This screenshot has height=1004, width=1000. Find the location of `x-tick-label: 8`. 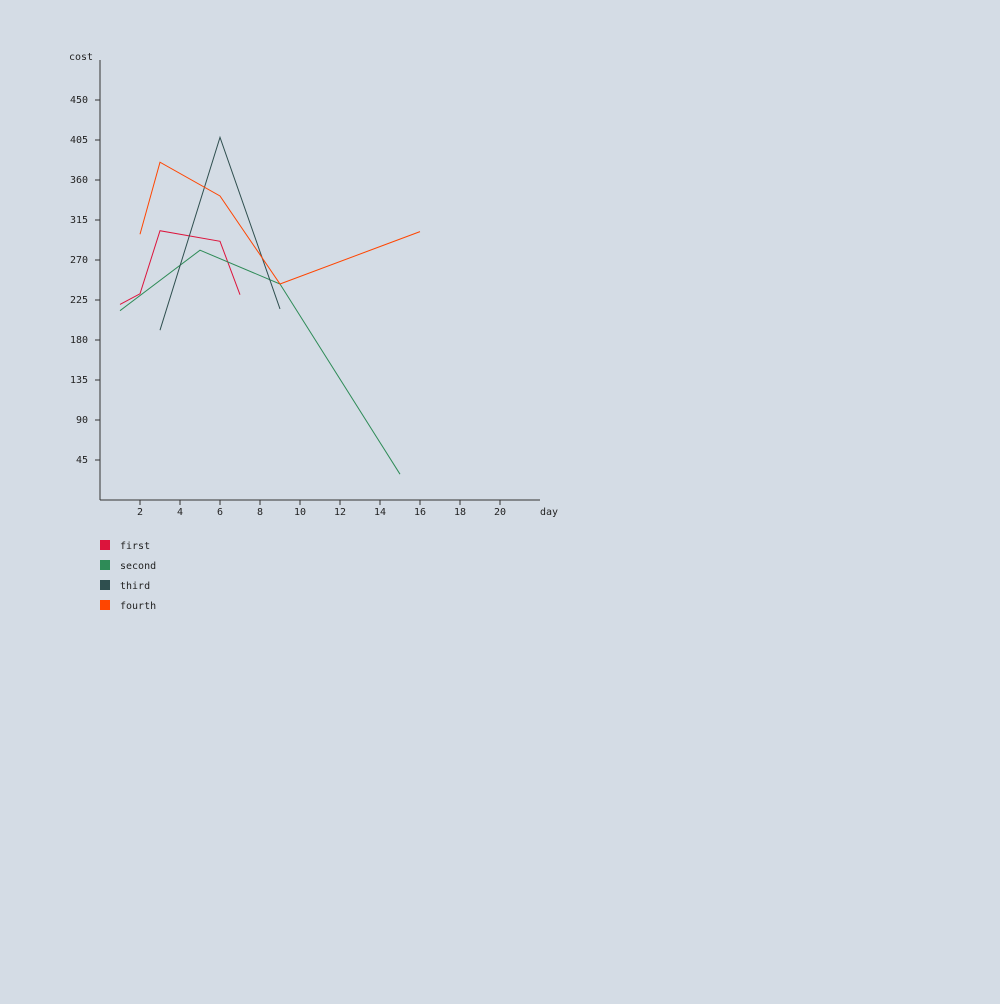

x-tick-label: 8 is located at coordinates (260, 512).